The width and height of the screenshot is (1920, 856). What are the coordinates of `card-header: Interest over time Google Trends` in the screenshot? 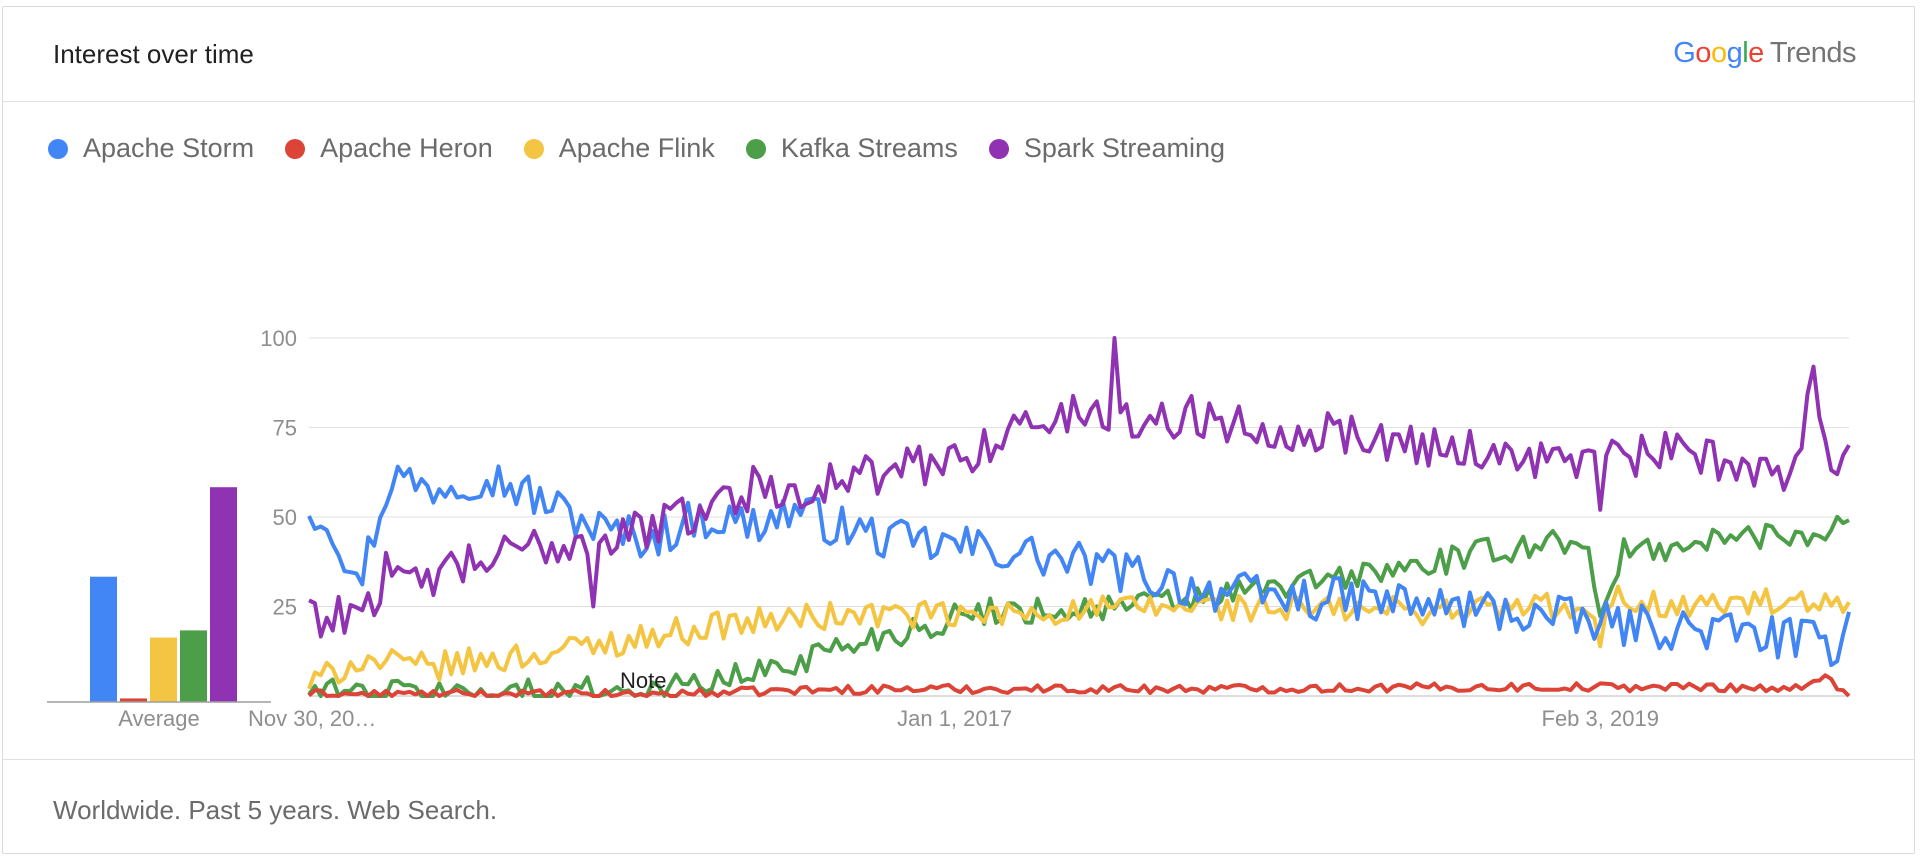 It's located at (958, 54).